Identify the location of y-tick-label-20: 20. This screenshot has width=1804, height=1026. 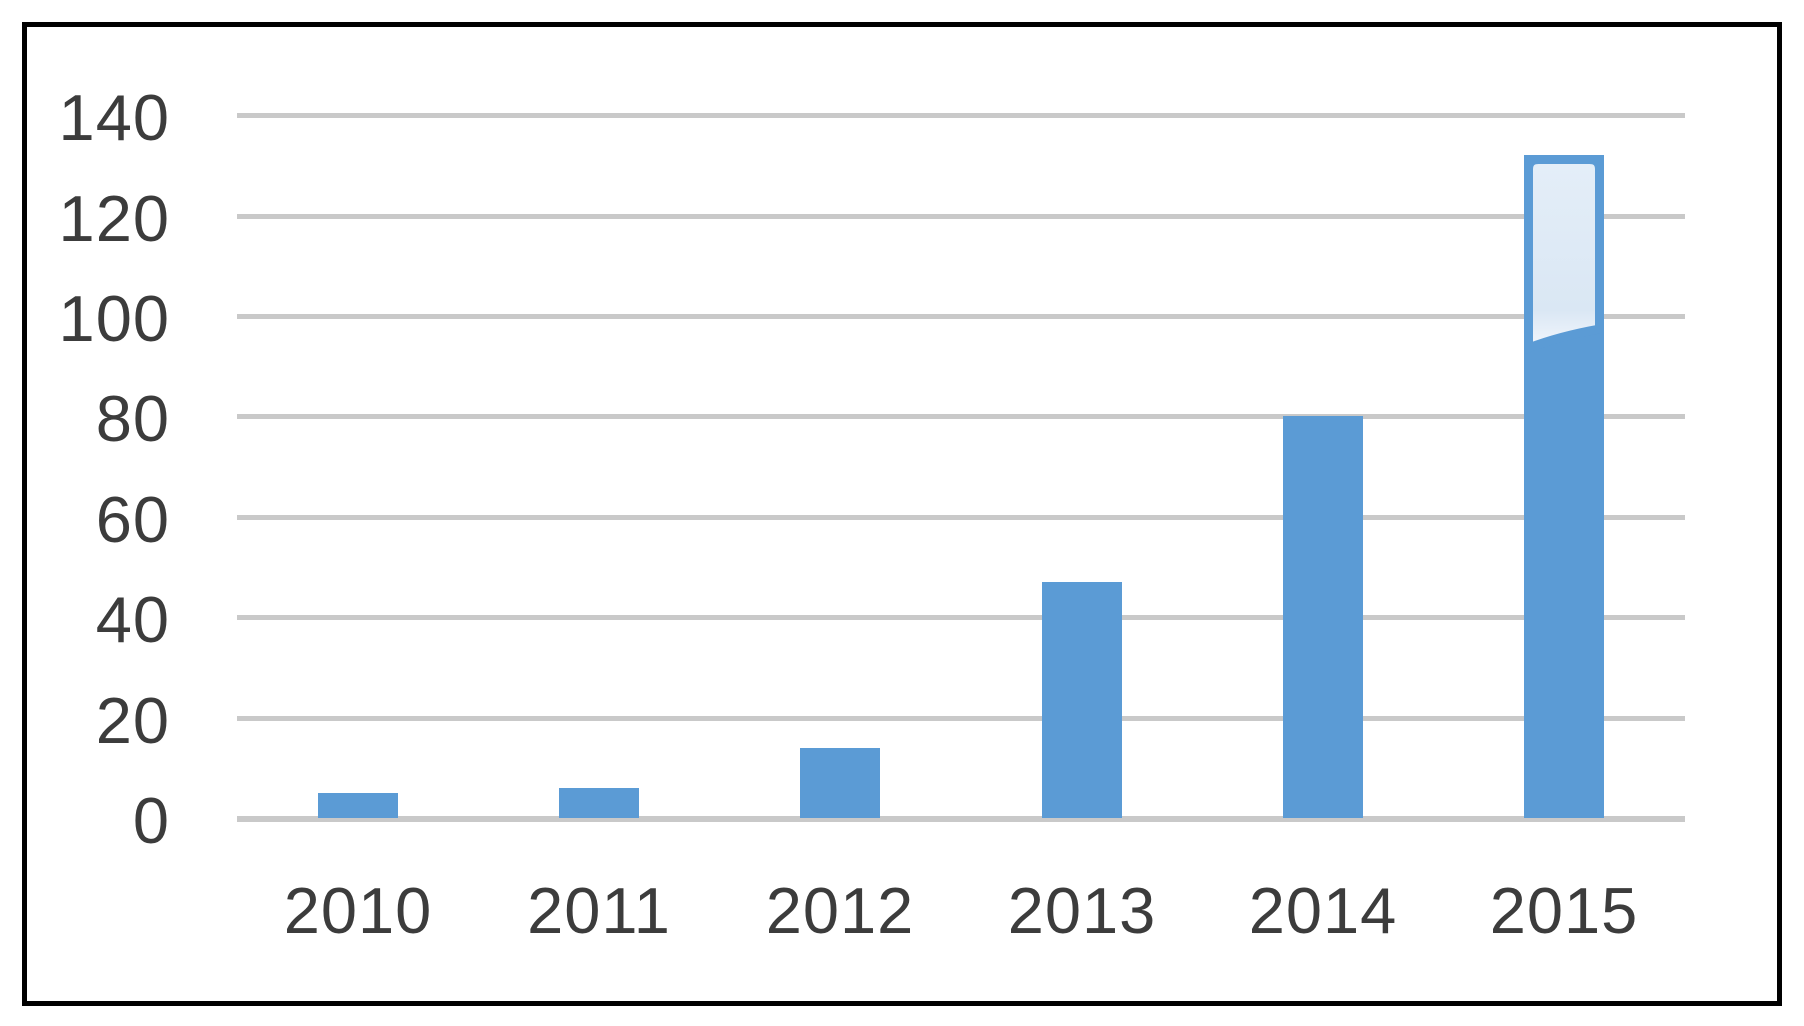
(132, 720).